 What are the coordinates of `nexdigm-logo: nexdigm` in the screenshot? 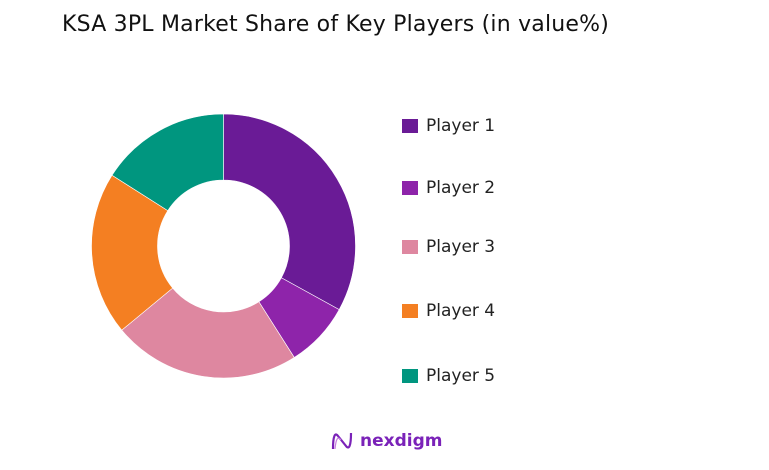 It's located at (386, 441).